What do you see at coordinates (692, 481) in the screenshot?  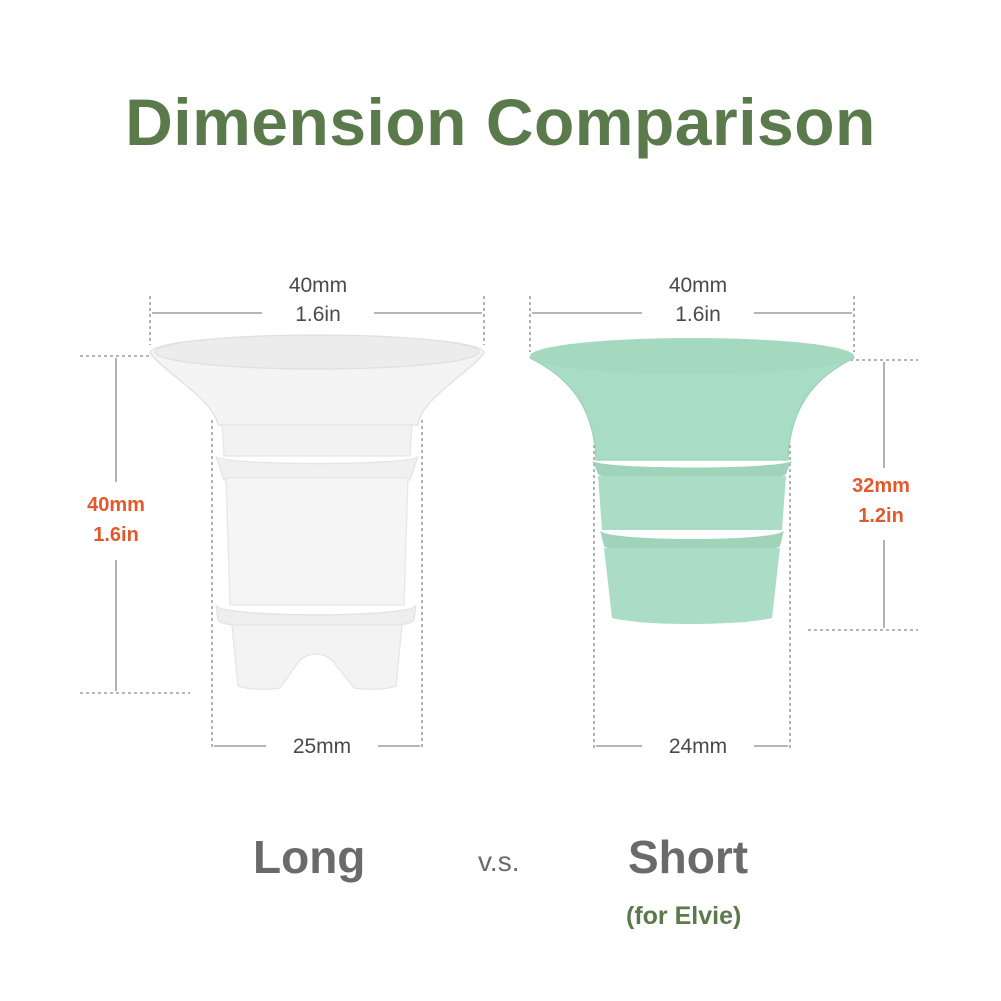 I see `short-insert-icon` at bounding box center [692, 481].